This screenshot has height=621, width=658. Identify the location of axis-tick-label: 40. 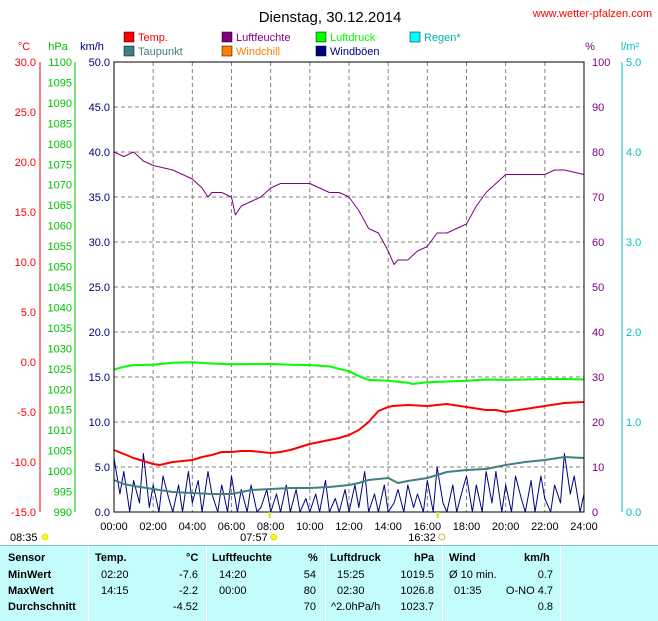
(598, 333).